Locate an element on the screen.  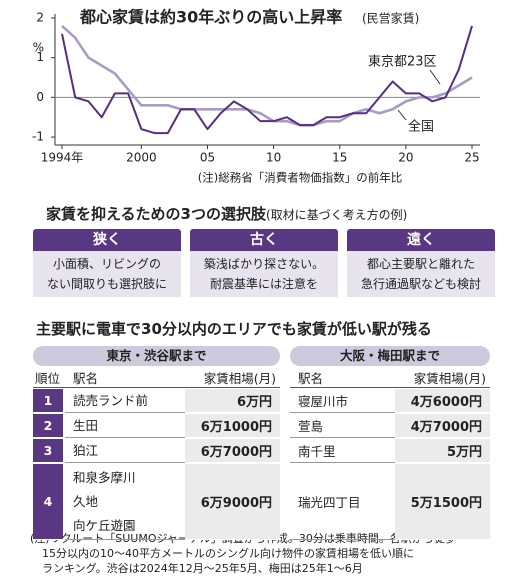
options-subtitle: (取材に基づく考え方の例) is located at coordinates (337, 215).